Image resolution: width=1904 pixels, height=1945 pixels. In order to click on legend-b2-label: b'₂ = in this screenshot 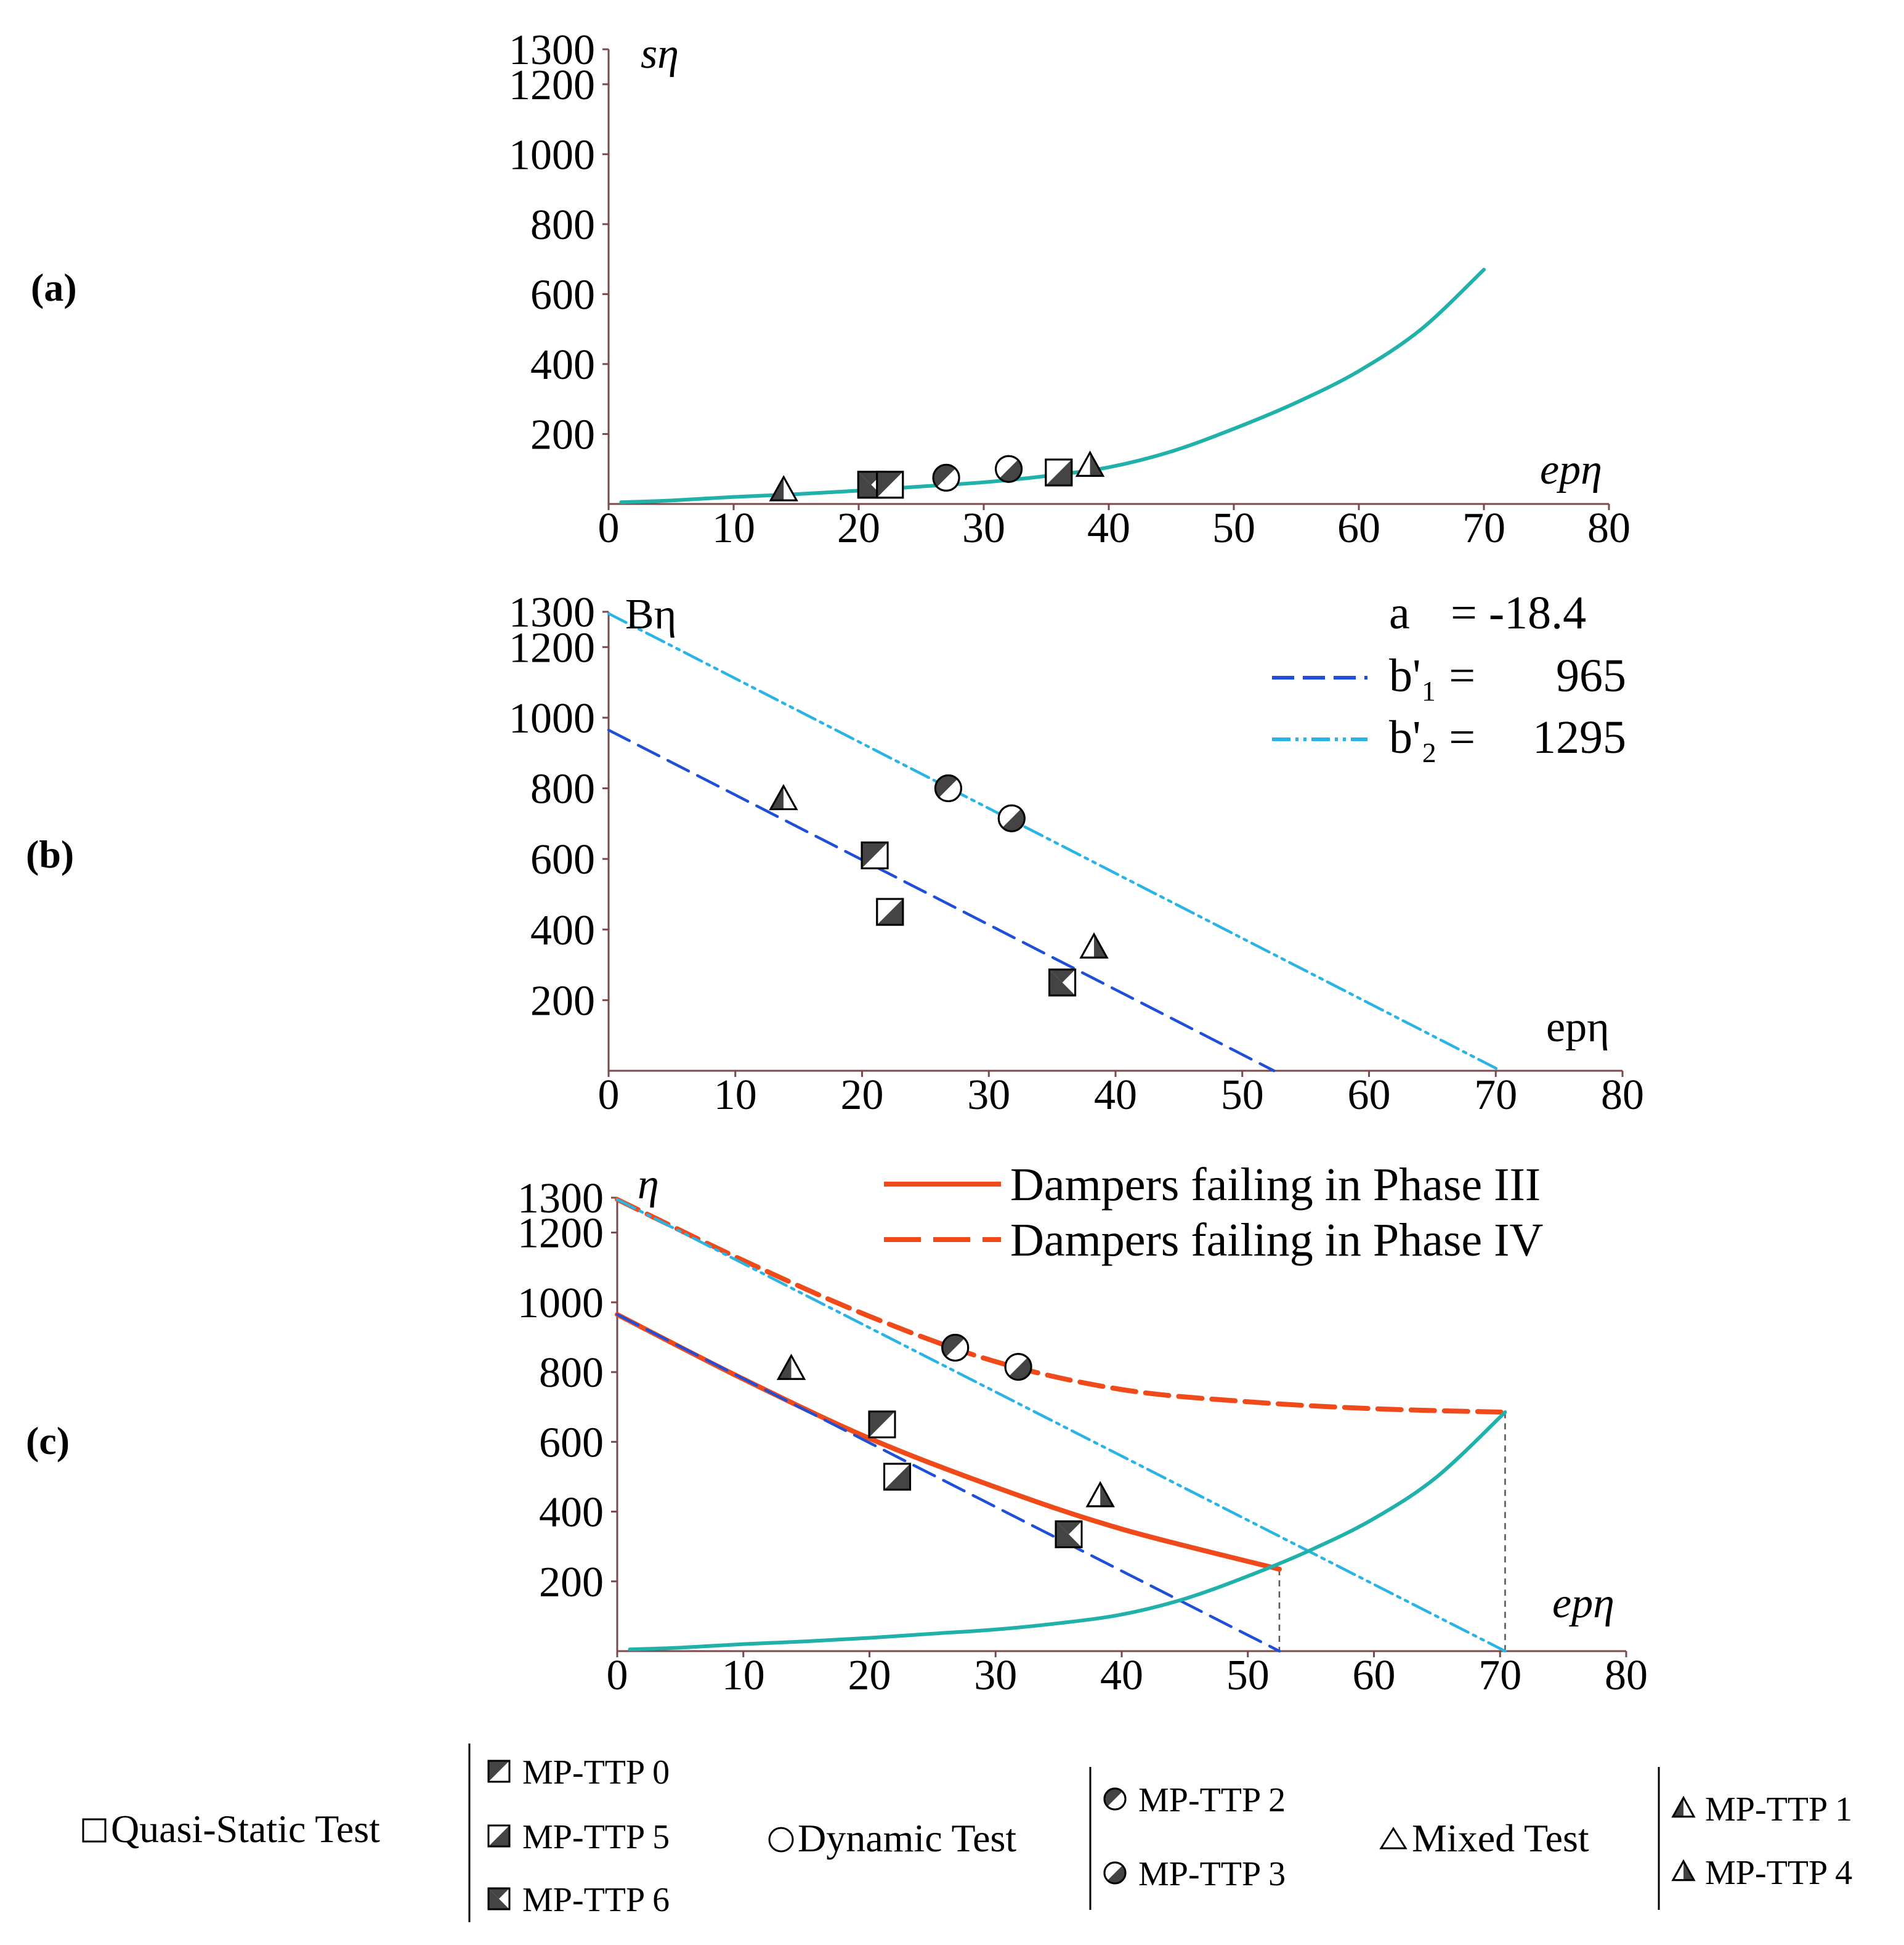, I will do `click(1432, 737)`.